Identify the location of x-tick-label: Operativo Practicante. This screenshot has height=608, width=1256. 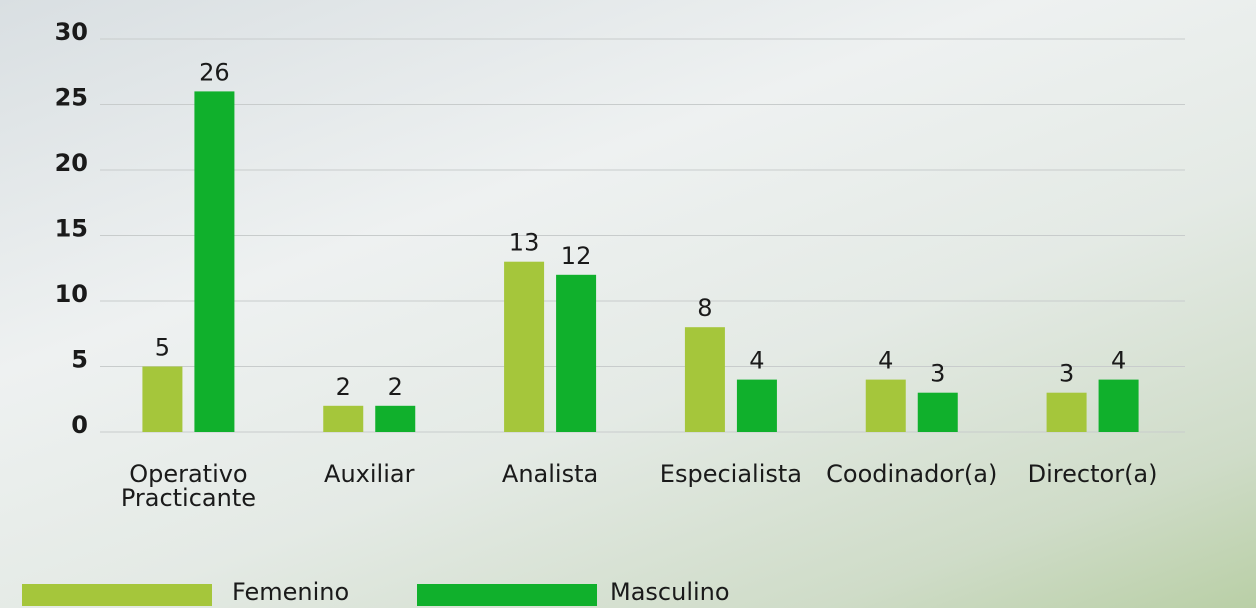
(188, 486).